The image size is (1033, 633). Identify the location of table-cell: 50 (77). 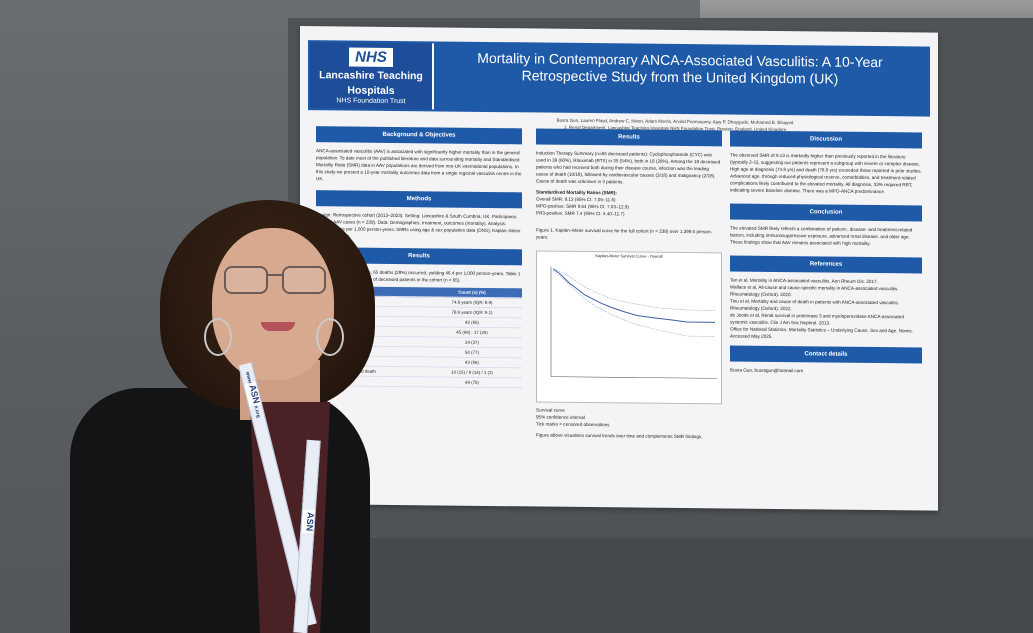
(472, 352).